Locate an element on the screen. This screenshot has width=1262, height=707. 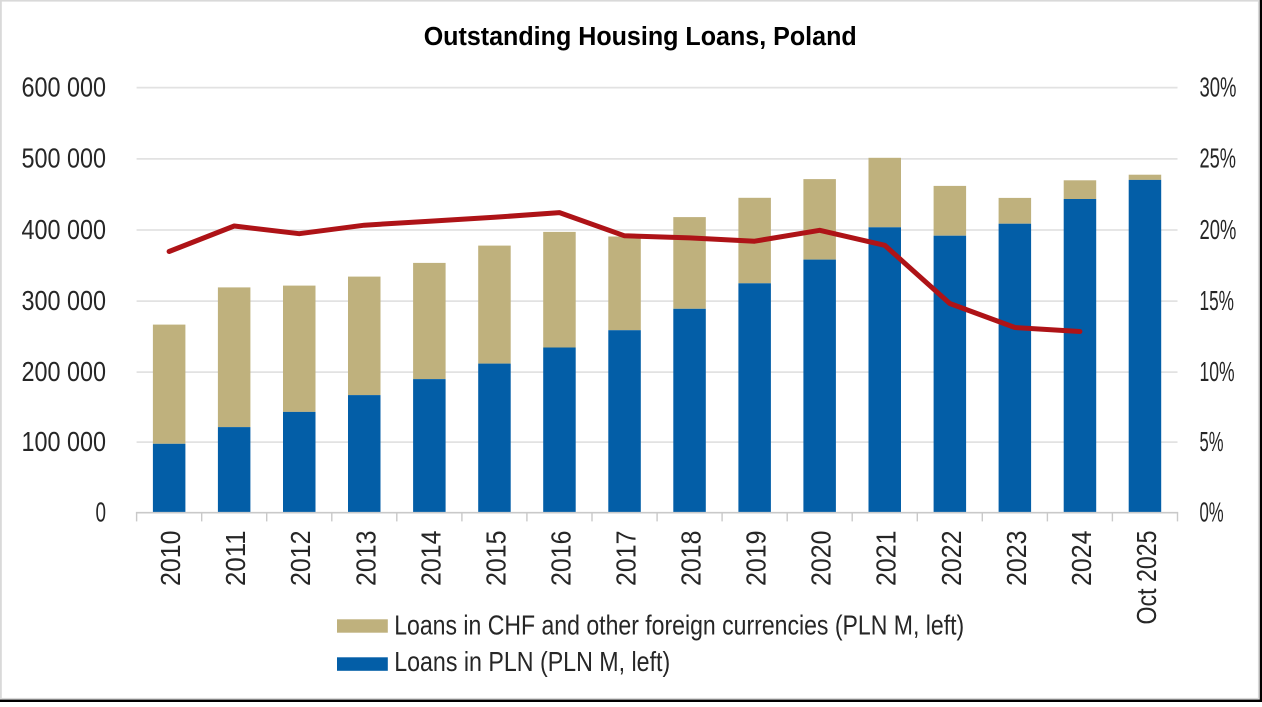
svg-text: 5% is located at coordinates (1212, 441).